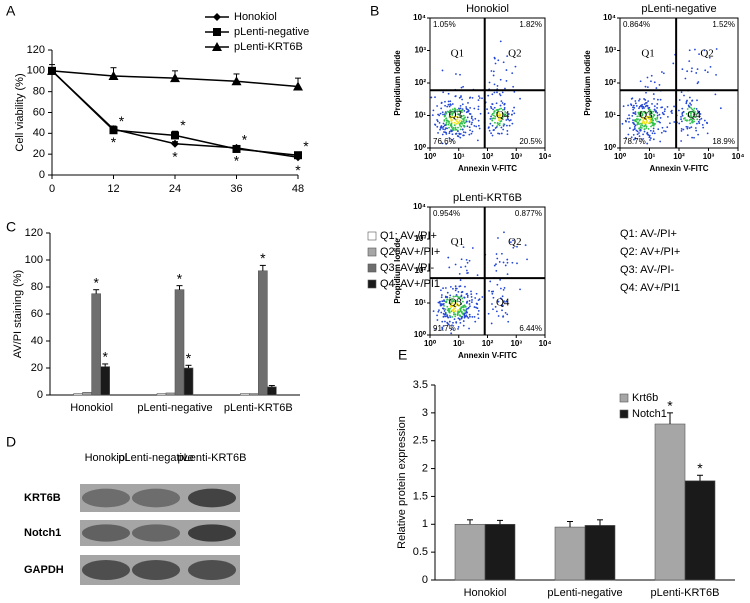  What do you see at coordinates (587, 83) in the screenshot?
I see `y-axis-label: Propidium Iodide` at bounding box center [587, 83].